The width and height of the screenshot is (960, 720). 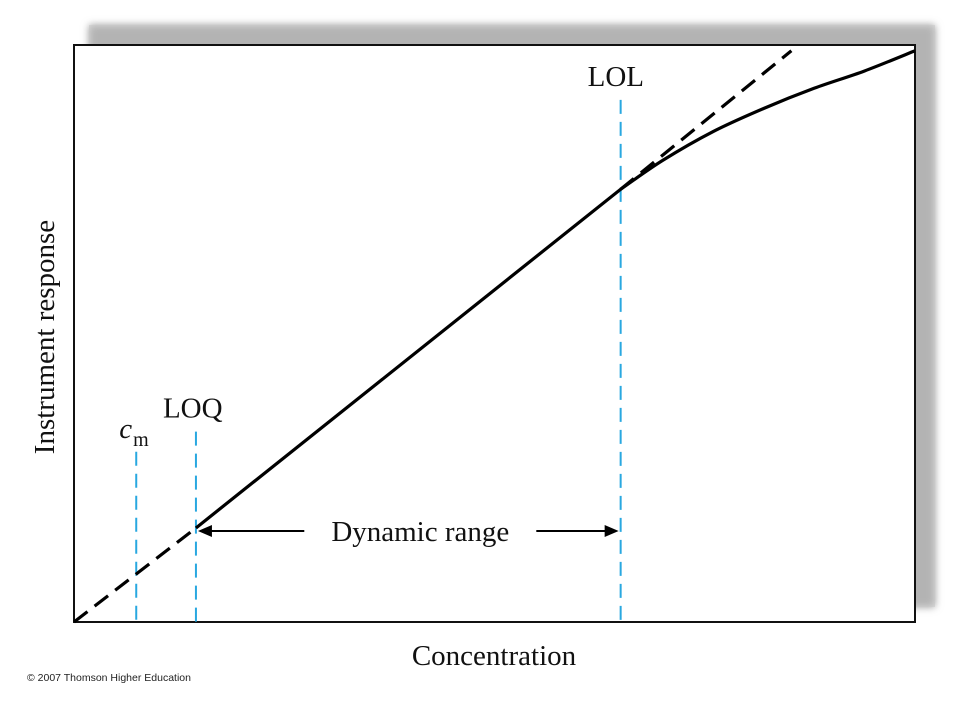 What do you see at coordinates (611, 530) in the screenshot?
I see `range-arrowhead-right` at bounding box center [611, 530].